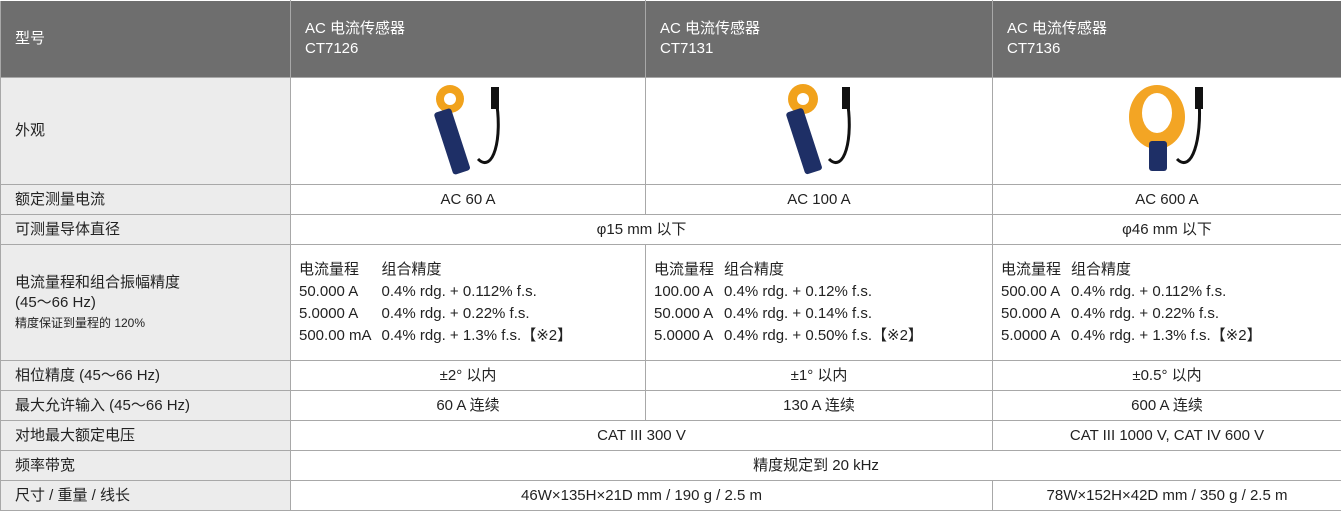 This screenshot has height=514, width=1341. What do you see at coordinates (145, 131) in the screenshot?
I see `row-label: 外观` at bounding box center [145, 131].